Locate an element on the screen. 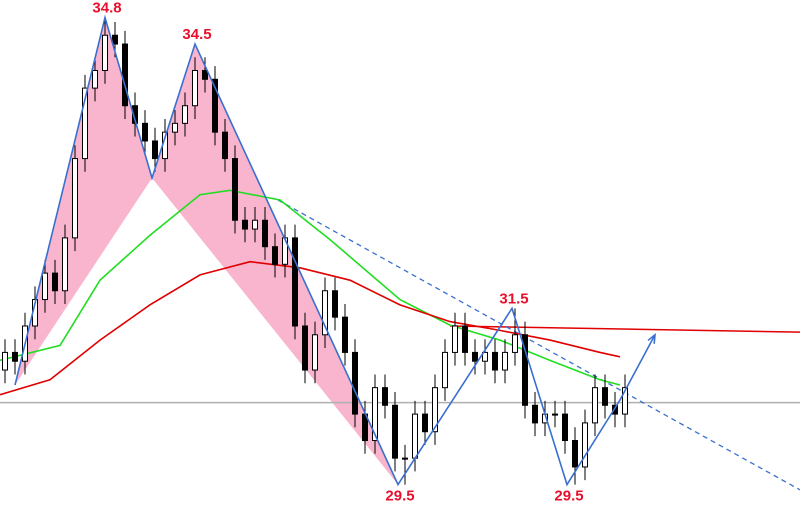 This screenshot has height=511, width=800. pattern-fill is located at coordinates (83, 201).